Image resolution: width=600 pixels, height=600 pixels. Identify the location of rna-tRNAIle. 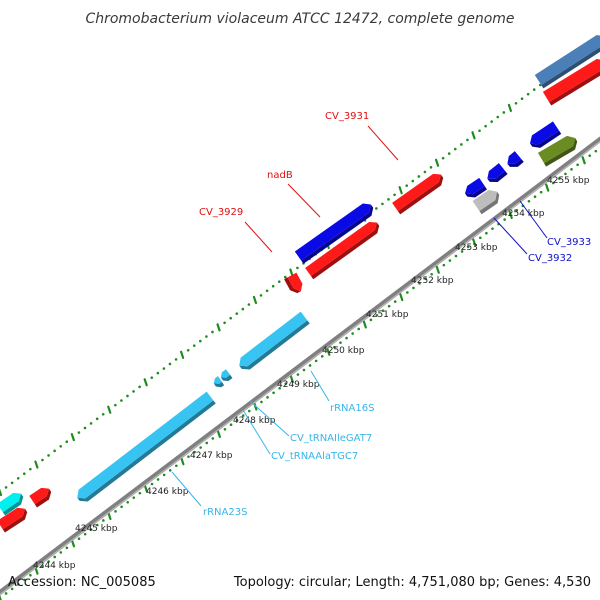
(226, 375).